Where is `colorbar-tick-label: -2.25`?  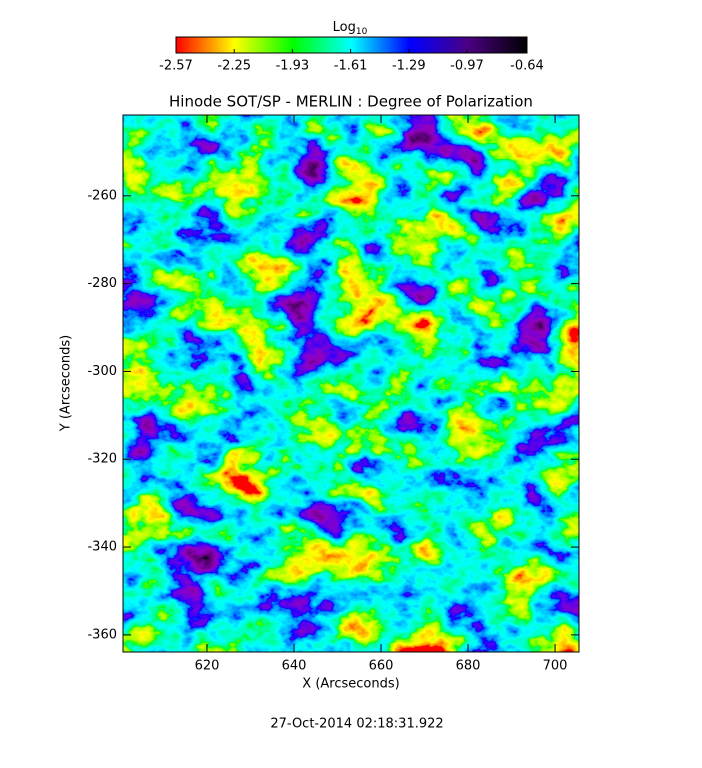
colorbar-tick-label: -2.25 is located at coordinates (234, 66).